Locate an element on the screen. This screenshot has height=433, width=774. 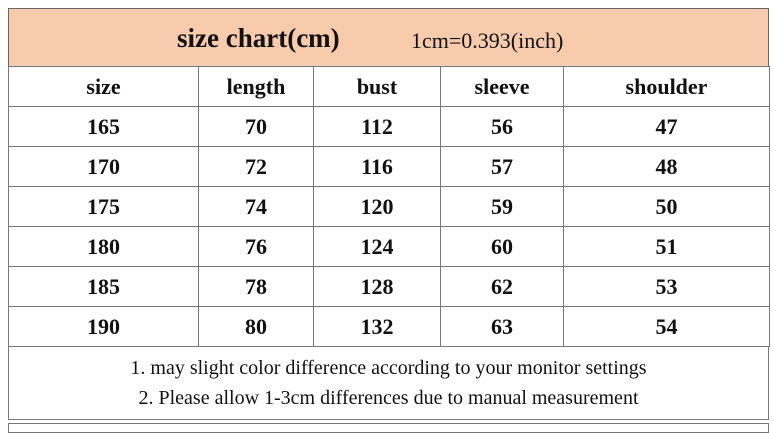
column-header: sleeve is located at coordinates (502, 86).